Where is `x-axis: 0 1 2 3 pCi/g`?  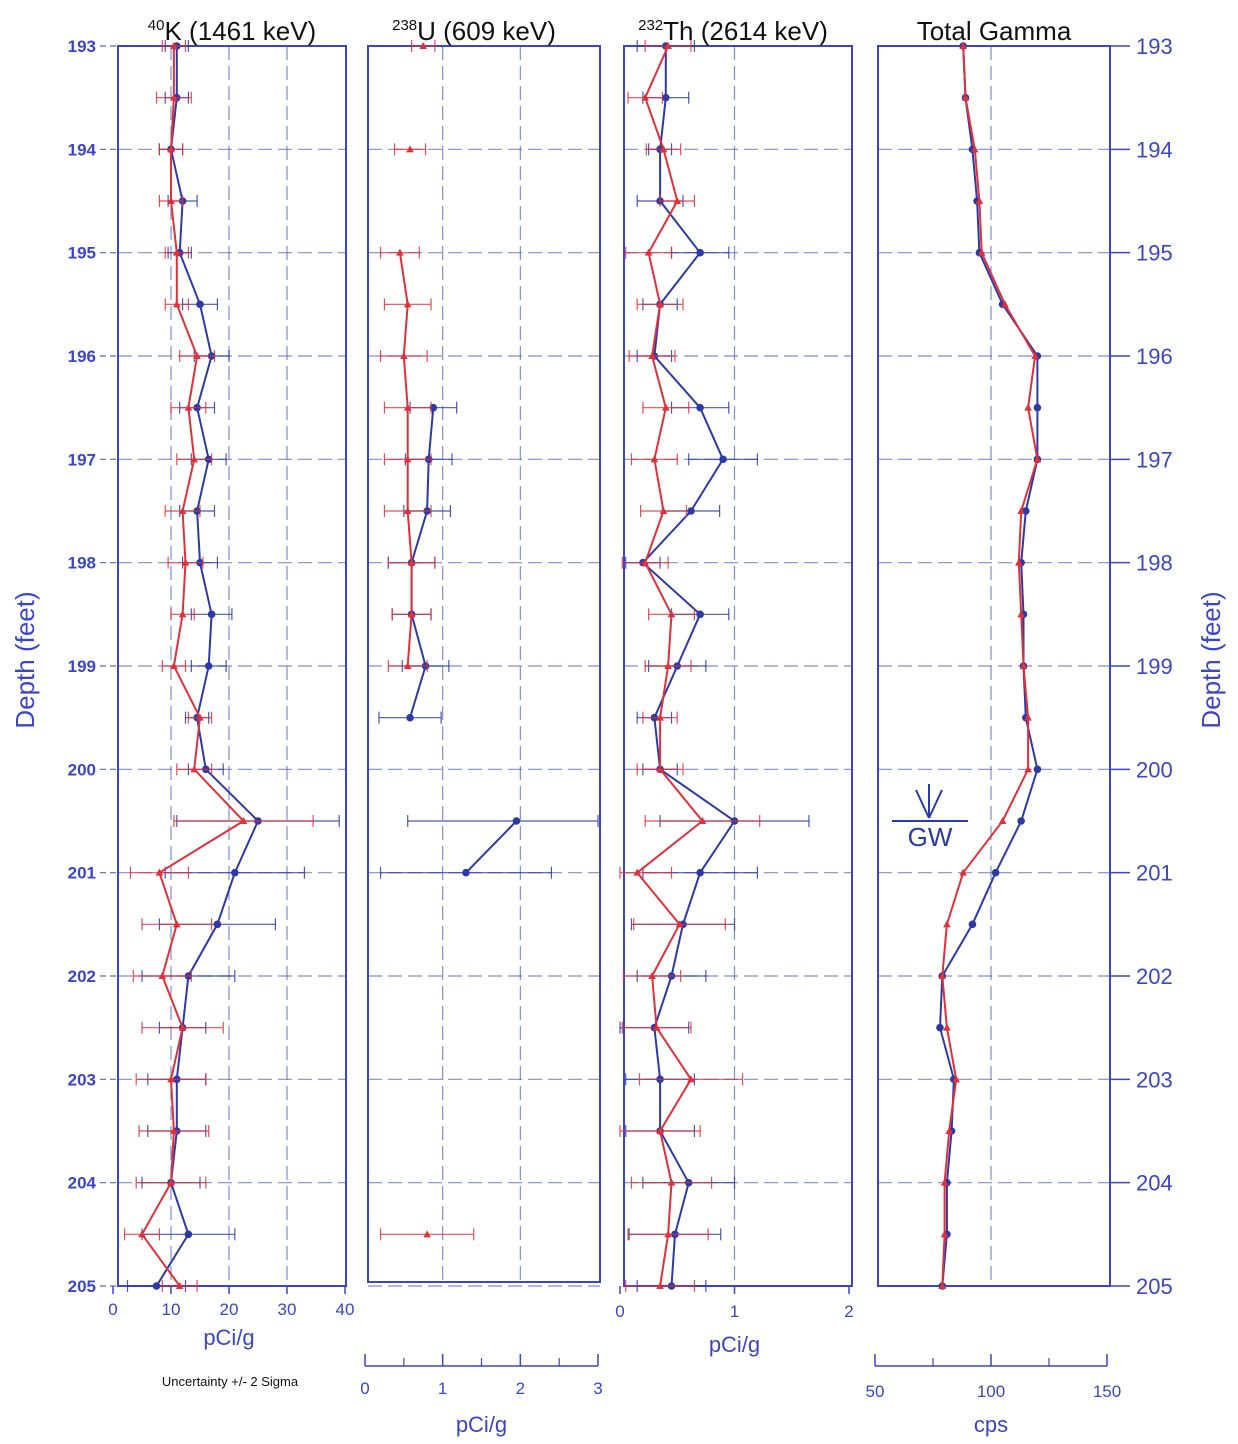
x-axis: 0 1 2 3 pCi/g is located at coordinates (481, 1395).